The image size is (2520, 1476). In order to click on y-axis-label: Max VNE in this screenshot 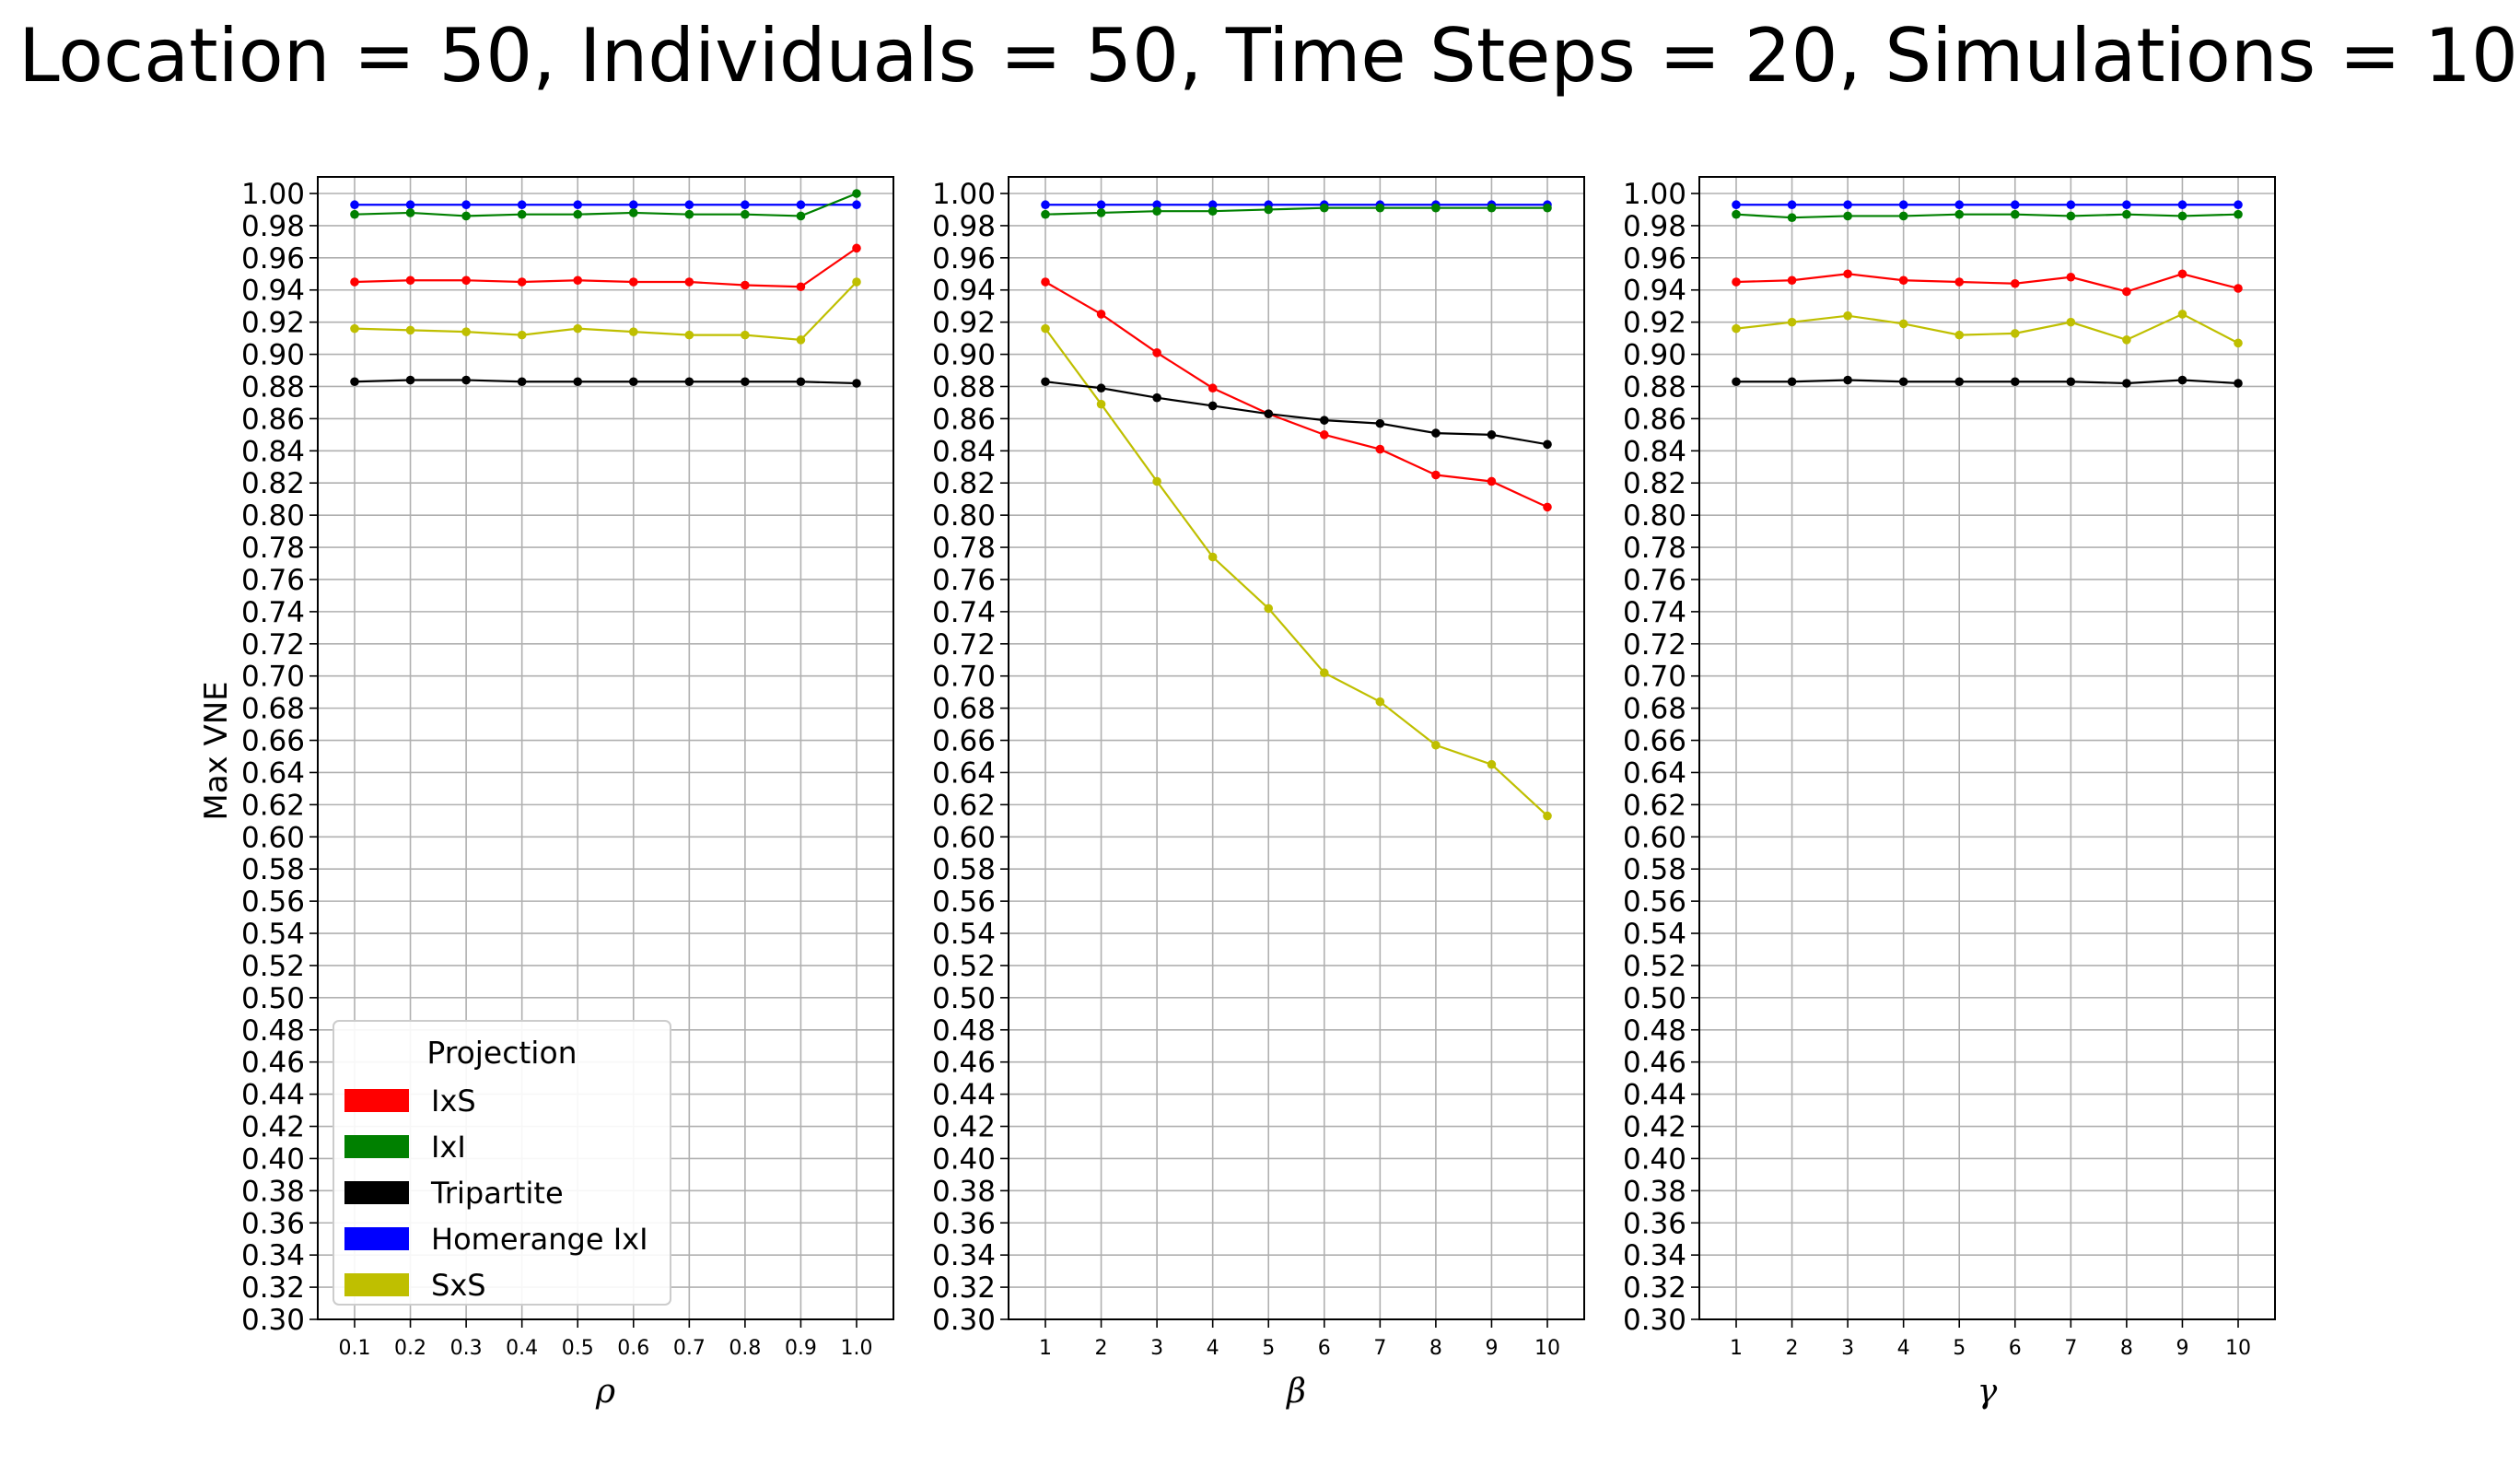, I will do `click(216, 751)`.